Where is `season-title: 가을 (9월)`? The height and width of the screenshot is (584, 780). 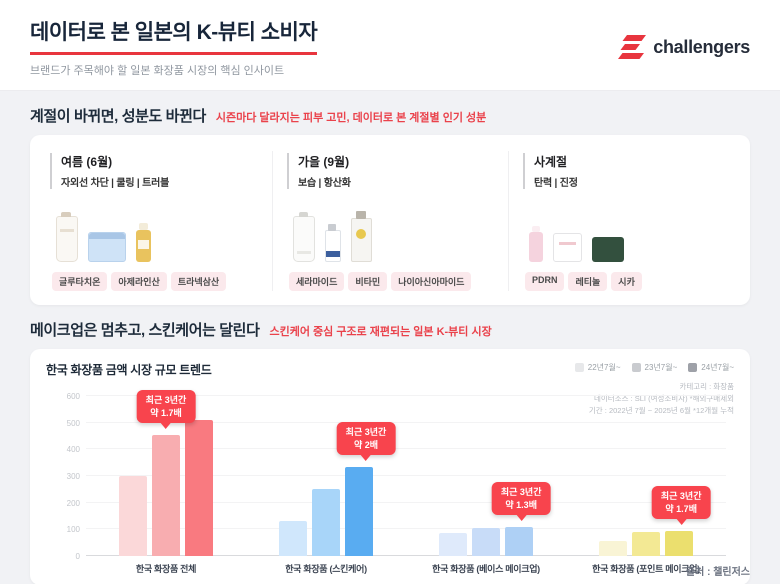
season-title: 가을 (9월) is located at coordinates (323, 162).